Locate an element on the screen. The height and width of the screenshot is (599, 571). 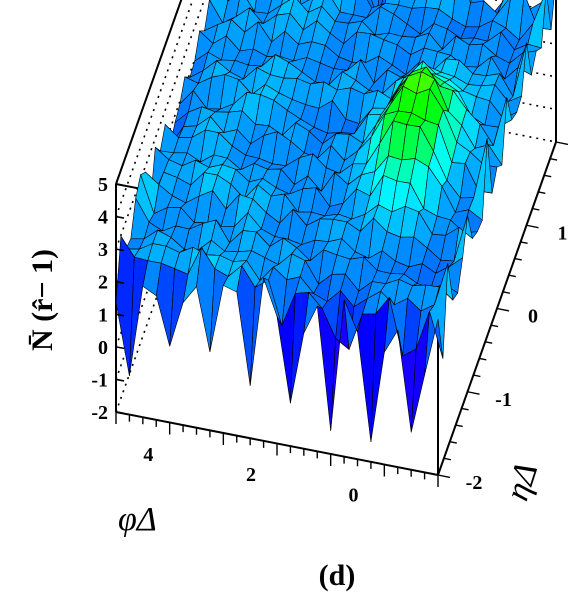
x-axis-ticks: 4 2 0 is located at coordinates (277, 459).